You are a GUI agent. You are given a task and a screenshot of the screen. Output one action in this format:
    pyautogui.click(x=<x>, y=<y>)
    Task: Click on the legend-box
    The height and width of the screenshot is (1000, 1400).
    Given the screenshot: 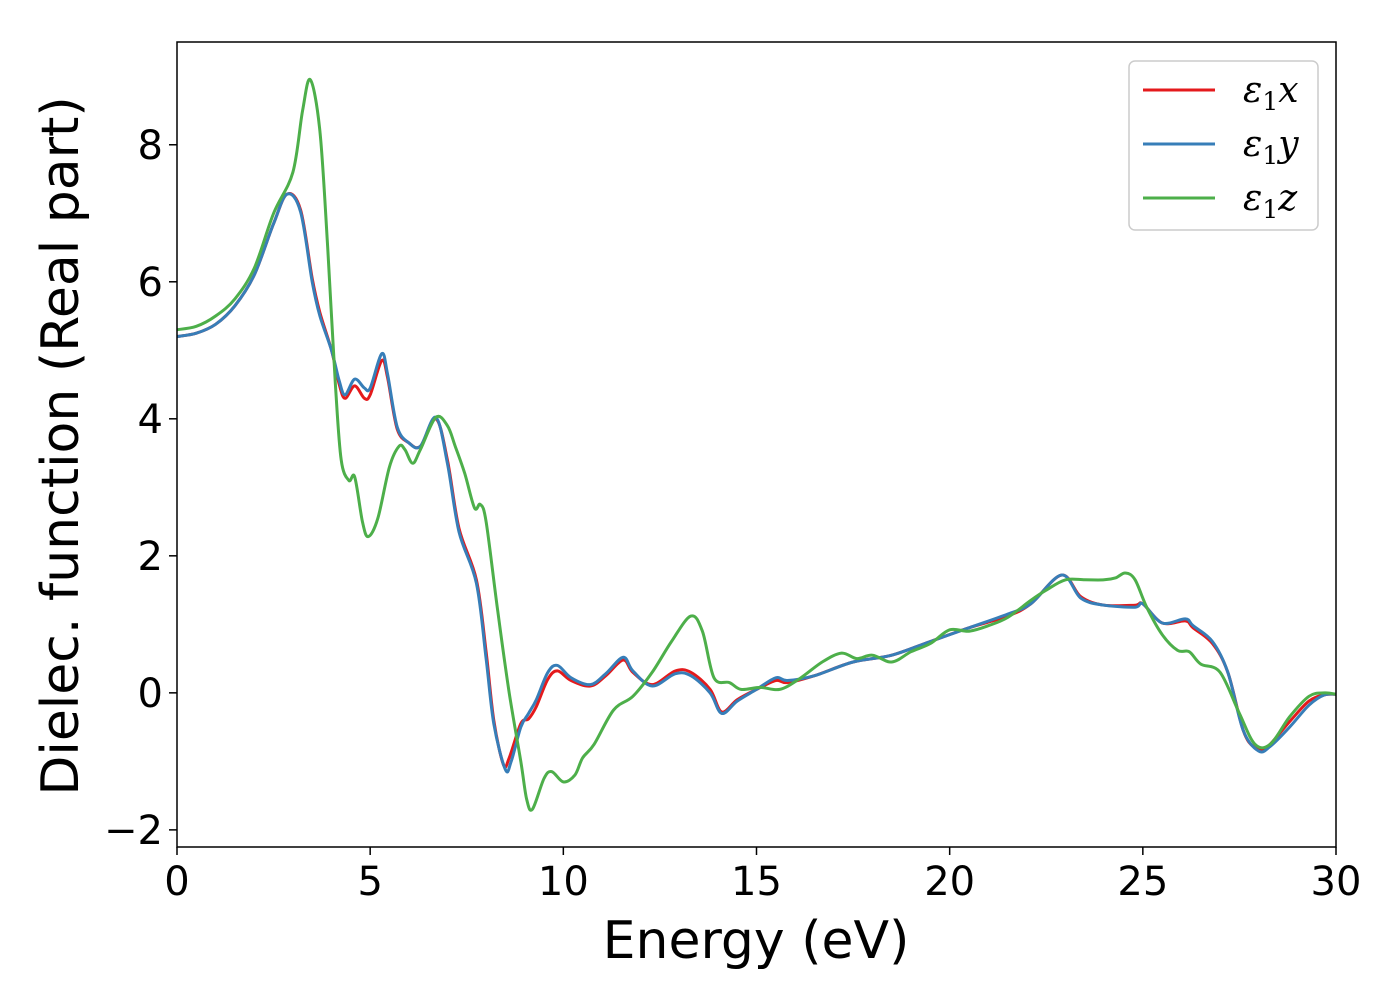 What is the action you would take?
    pyautogui.click(x=1223, y=145)
    